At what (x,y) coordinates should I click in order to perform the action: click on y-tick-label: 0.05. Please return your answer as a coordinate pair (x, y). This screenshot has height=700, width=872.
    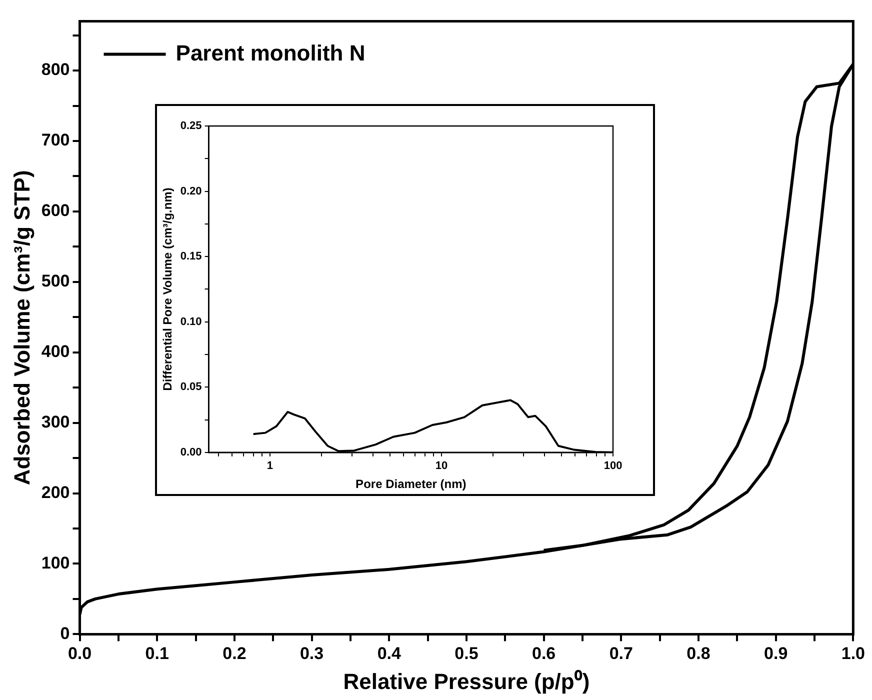
    Looking at the image, I should click on (191, 387).